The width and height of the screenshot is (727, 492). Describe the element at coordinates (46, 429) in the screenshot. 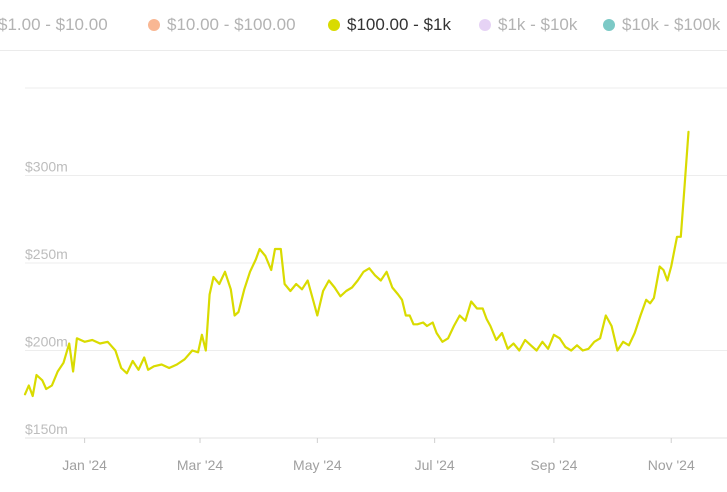

I see `y-tick-label: $150m` at that location.